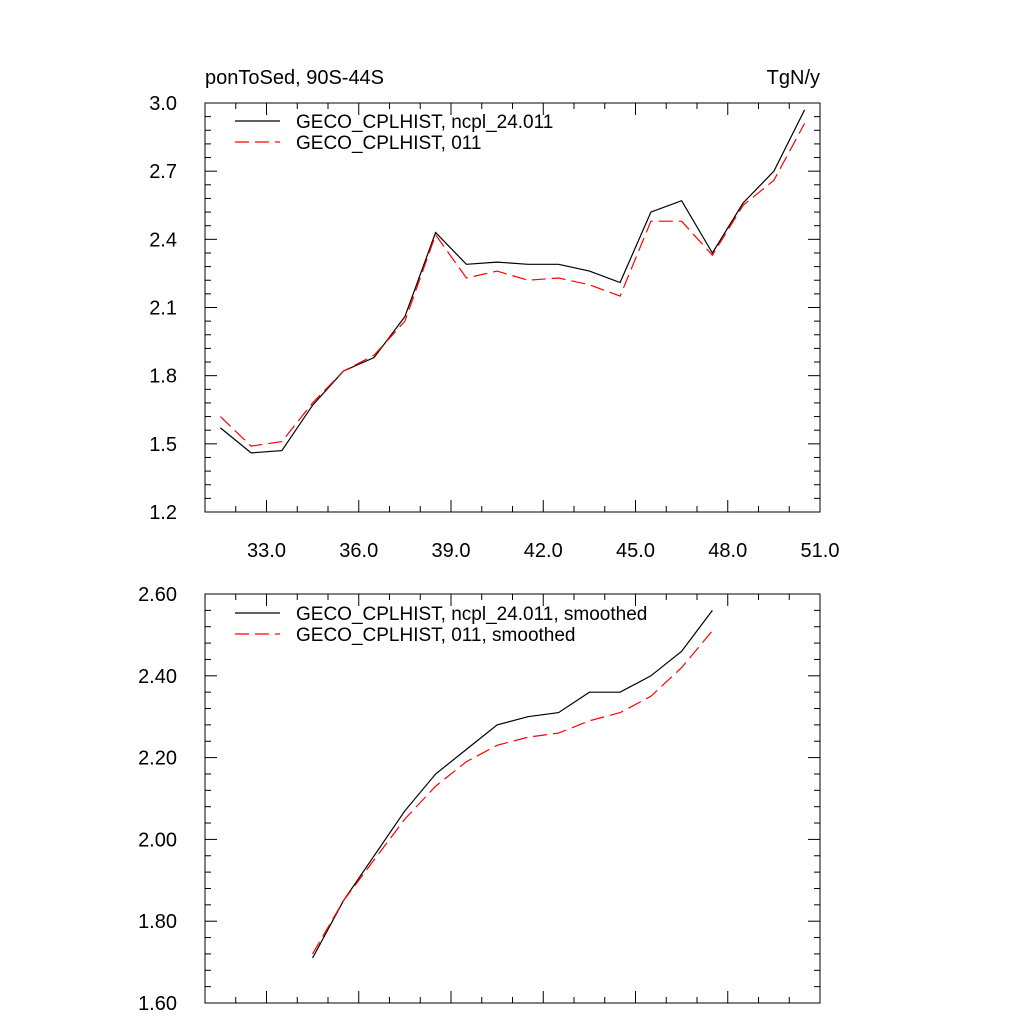 This screenshot has height=1024, width=1024. I want to click on x-tick-label: 33.0, so click(266, 551).